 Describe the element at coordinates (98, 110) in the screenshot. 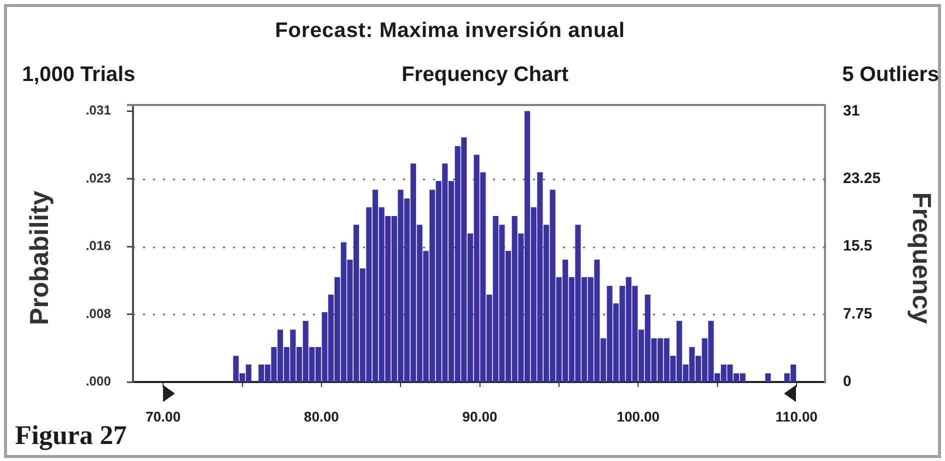

I see `y-tick-label: .031` at that location.